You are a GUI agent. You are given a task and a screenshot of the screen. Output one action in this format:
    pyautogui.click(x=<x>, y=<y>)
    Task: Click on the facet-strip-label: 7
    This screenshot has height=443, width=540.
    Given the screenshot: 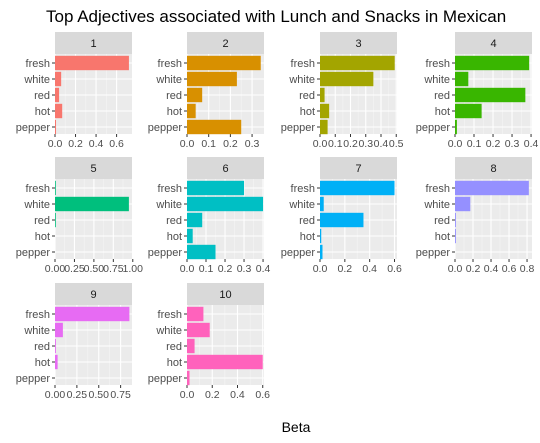 What is the action you would take?
    pyautogui.click(x=358, y=169)
    